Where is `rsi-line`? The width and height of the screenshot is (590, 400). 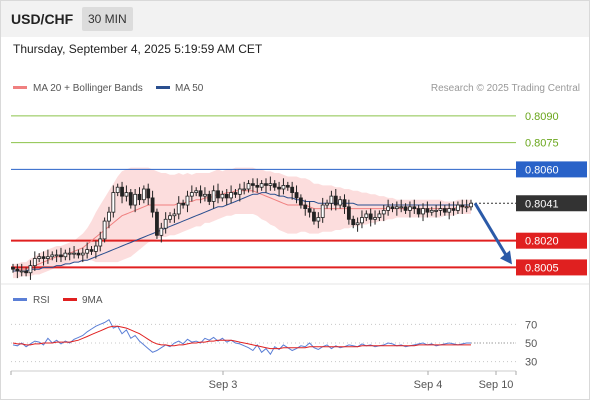
rsi-line is located at coordinates (241, 337).